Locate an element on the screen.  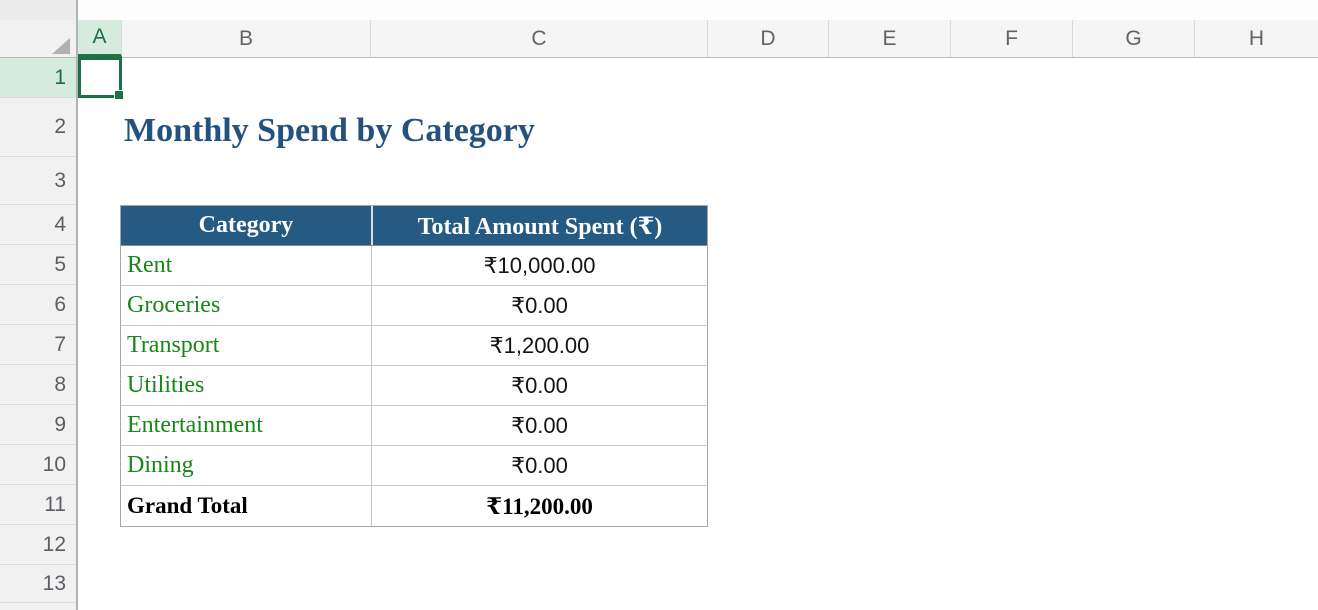
row-headers: 1 2 3 4 5 6 7 8 9 10 11 12 13 is located at coordinates (39, 334).